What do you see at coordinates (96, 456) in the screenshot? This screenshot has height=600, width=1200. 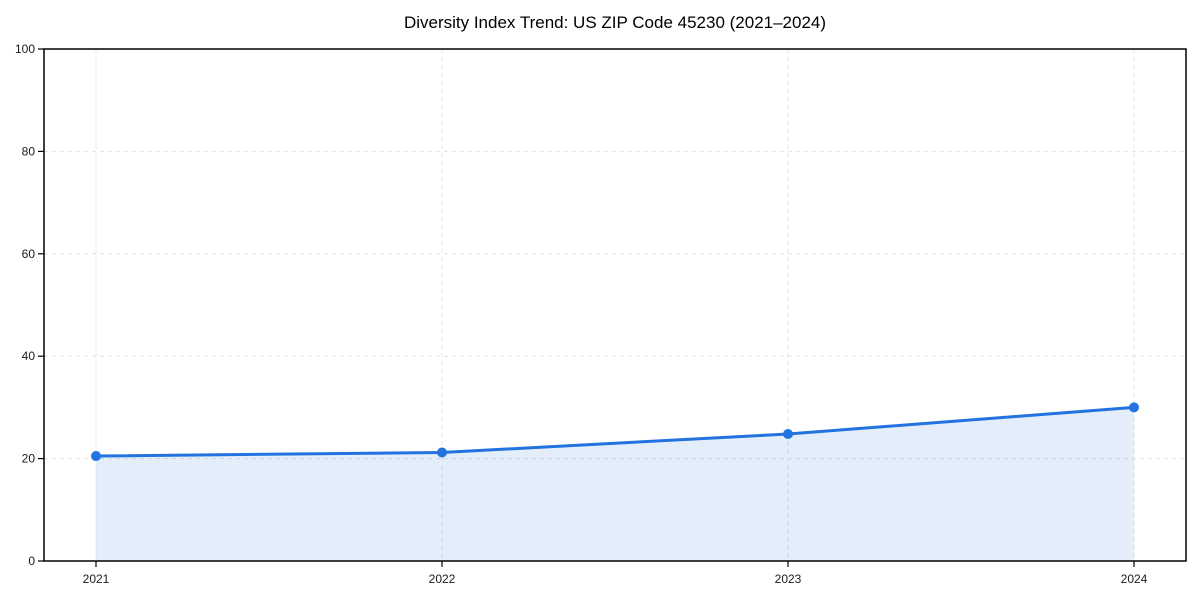 I see `data-point-2021` at bounding box center [96, 456].